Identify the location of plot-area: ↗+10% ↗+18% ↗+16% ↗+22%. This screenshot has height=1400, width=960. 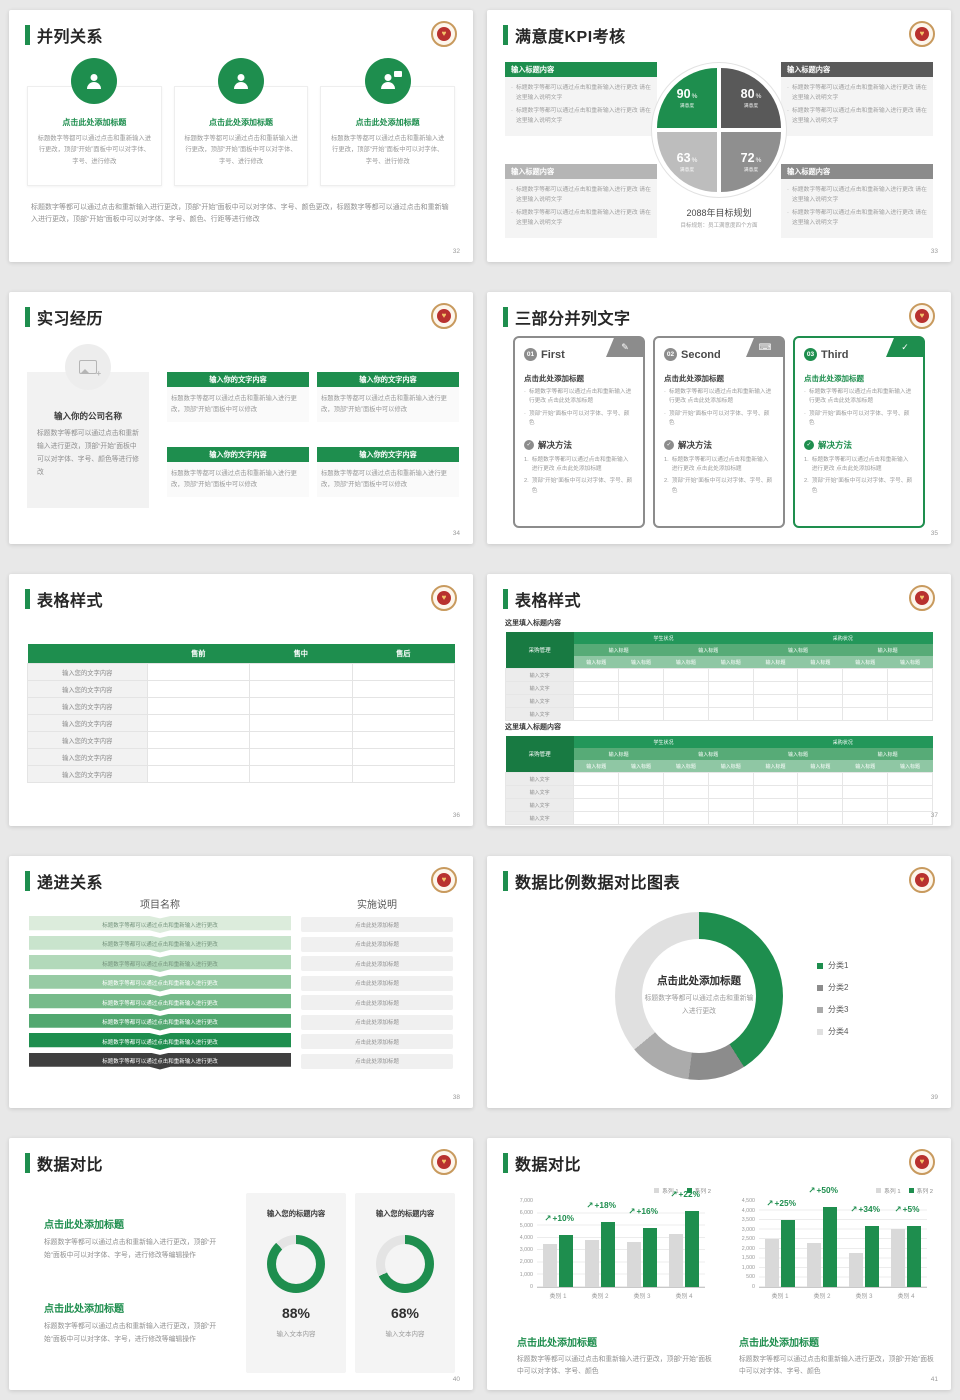
(621, 1238).